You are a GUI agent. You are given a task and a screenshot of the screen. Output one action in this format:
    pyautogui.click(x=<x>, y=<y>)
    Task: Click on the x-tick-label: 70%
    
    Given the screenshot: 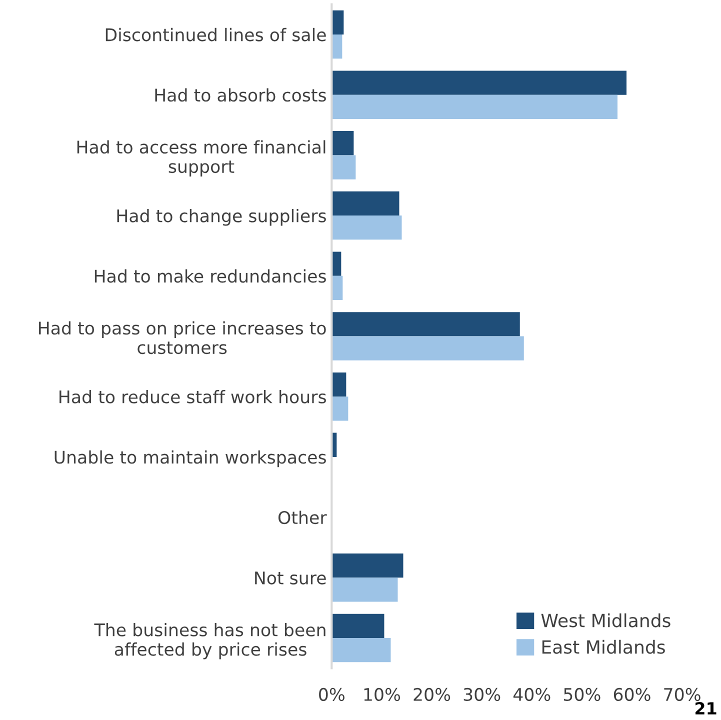 What is the action you would take?
    pyautogui.click(x=682, y=695)
    